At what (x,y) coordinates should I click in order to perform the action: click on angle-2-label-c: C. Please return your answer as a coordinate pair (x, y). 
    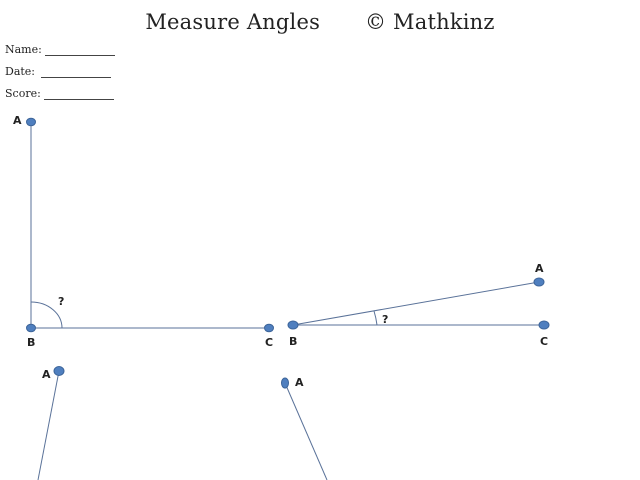
    Looking at the image, I should click on (544, 341).